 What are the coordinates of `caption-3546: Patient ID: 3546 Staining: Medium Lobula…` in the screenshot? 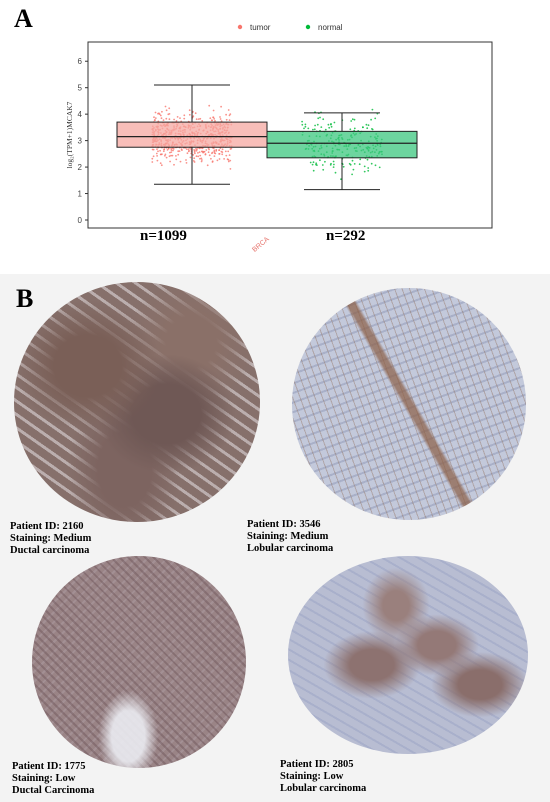 It's located at (290, 537).